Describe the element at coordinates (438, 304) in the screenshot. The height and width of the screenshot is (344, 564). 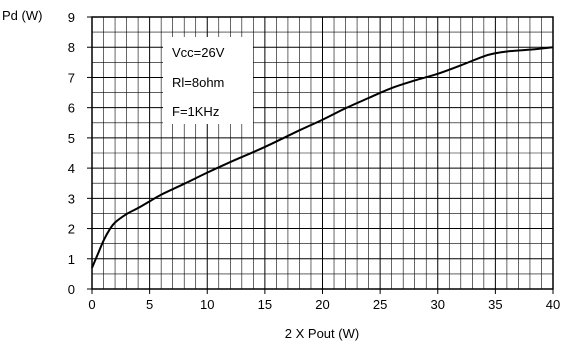
I see `x-tick-label: 30` at that location.